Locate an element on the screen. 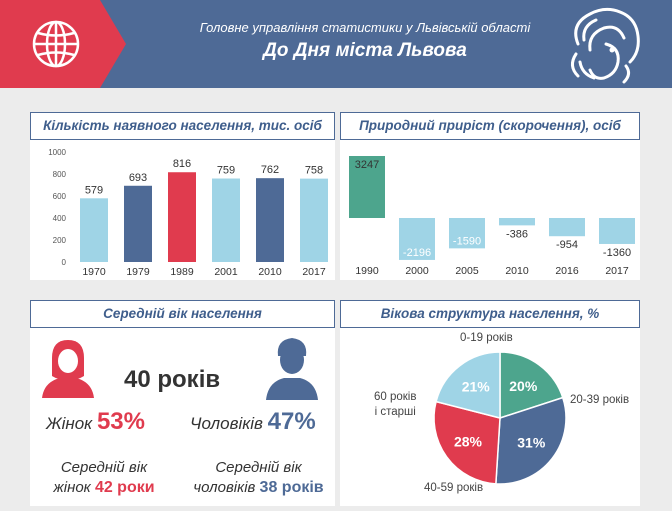 This screenshot has height=511, width=672. woman-icon is located at coordinates (68, 369).